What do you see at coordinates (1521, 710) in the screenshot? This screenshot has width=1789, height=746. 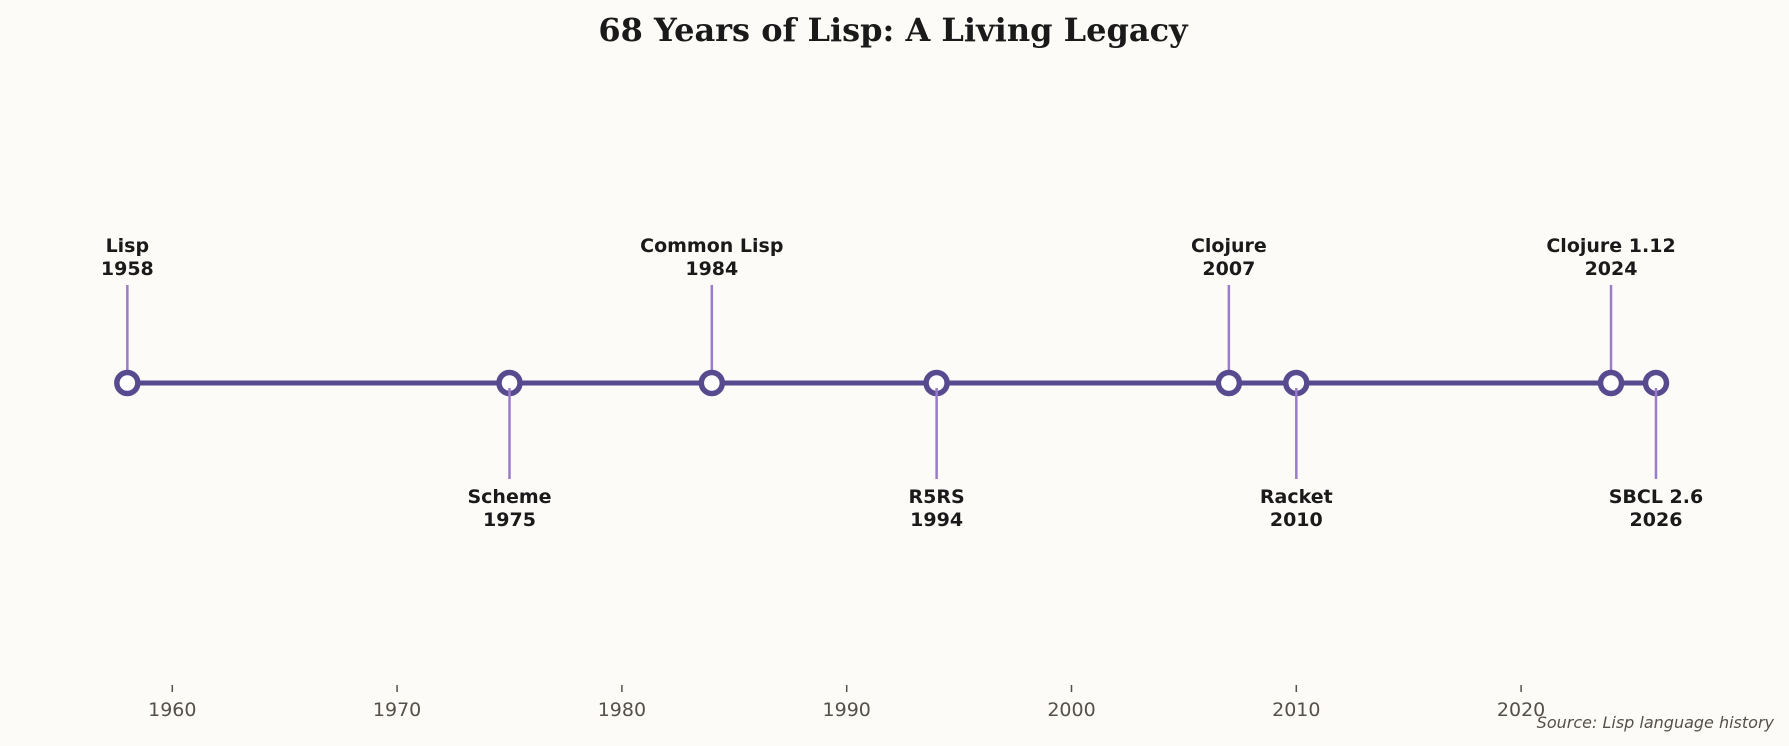 I see `x-tick-label: 2020` at bounding box center [1521, 710].